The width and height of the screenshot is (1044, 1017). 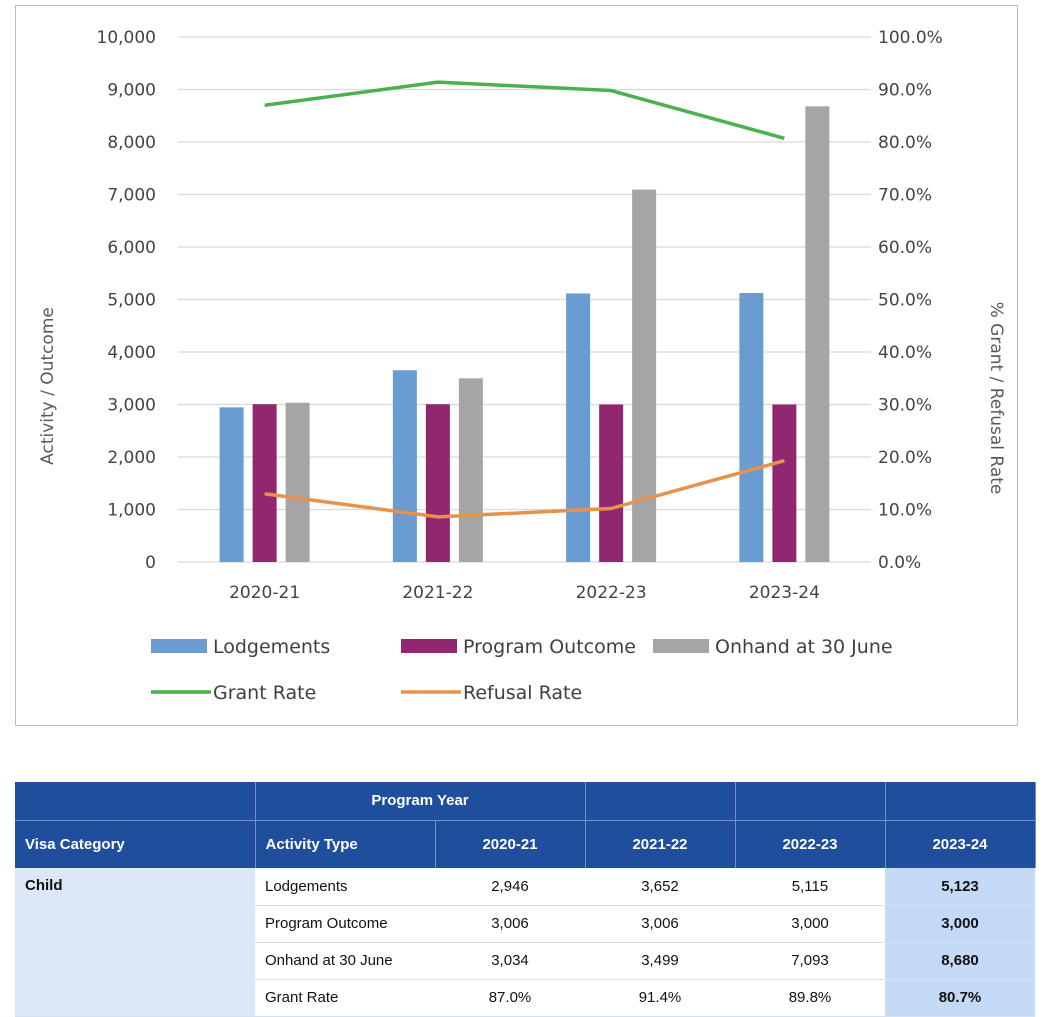 I want to click on col-header-activity-type: Activity Type, so click(x=345, y=843).